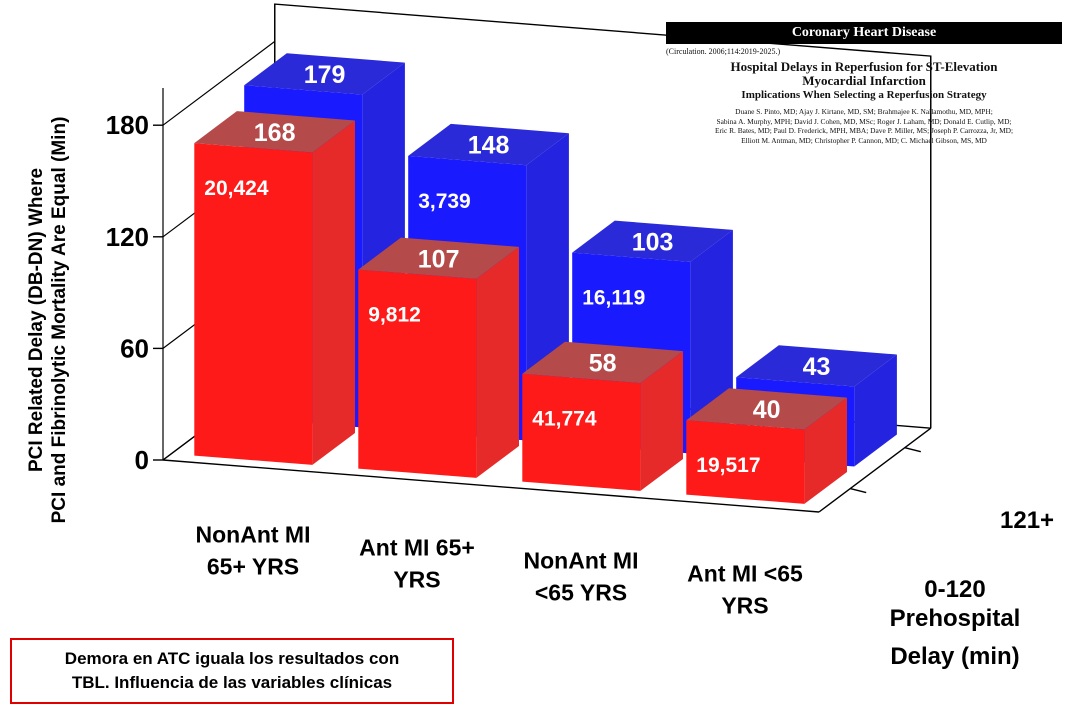 Image resolution: width=1080 pixels, height=720 pixels. Describe the element at coordinates (613, 298) in the screenshot. I see `bar-back-3-n-label: 16,119` at that location.